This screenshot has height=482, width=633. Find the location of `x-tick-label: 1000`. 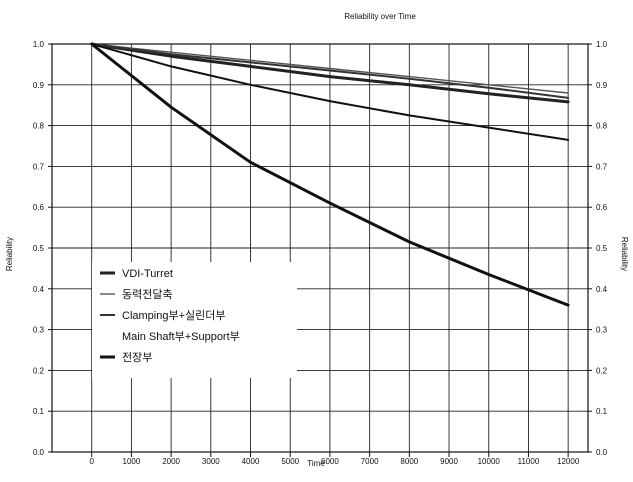

x-tick-label: 1000 is located at coordinates (132, 461).